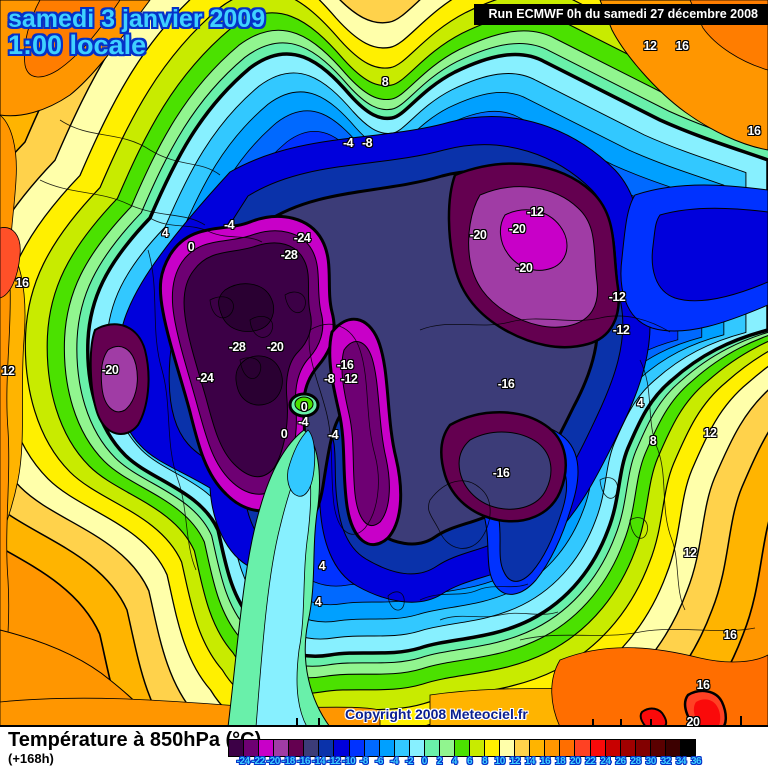 This screenshot has width=768, height=768. I want to click on map-temp-label: 8, so click(385, 82).